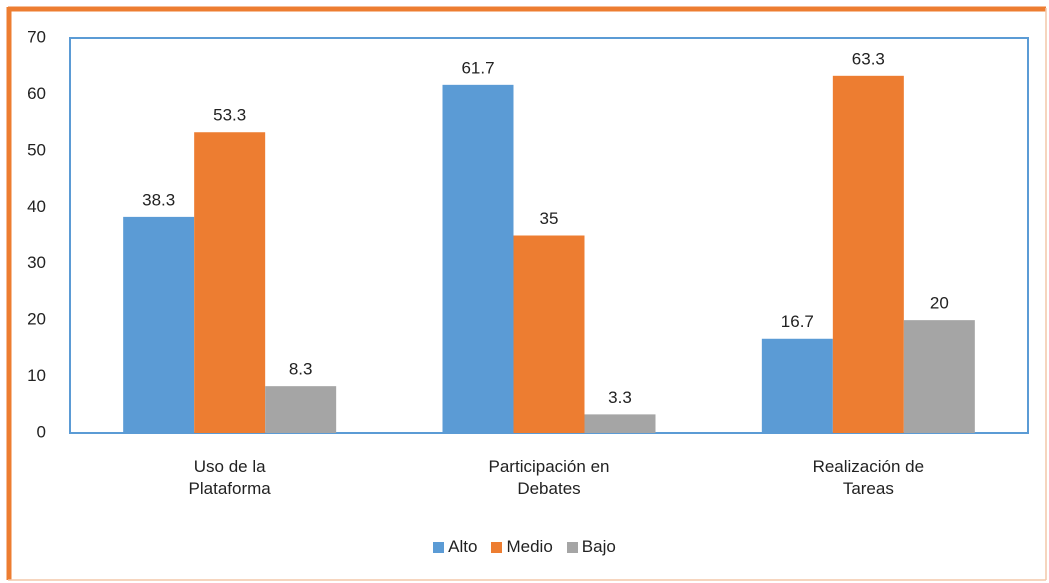 This screenshot has width=1049, height=583. Describe the element at coordinates (549, 477) in the screenshot. I see `x-tick-label: Participación en Debates` at that location.